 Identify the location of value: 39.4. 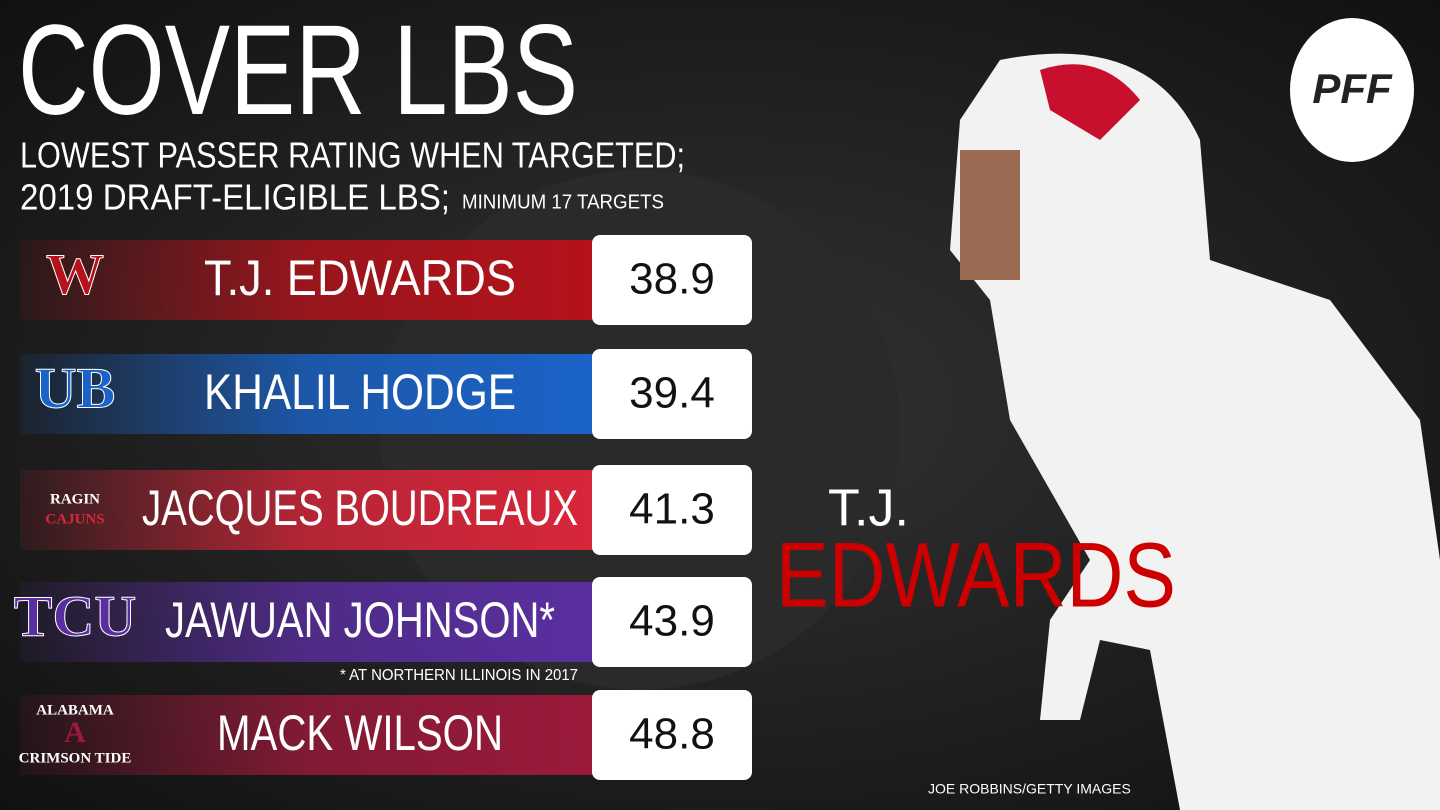
(672, 393).